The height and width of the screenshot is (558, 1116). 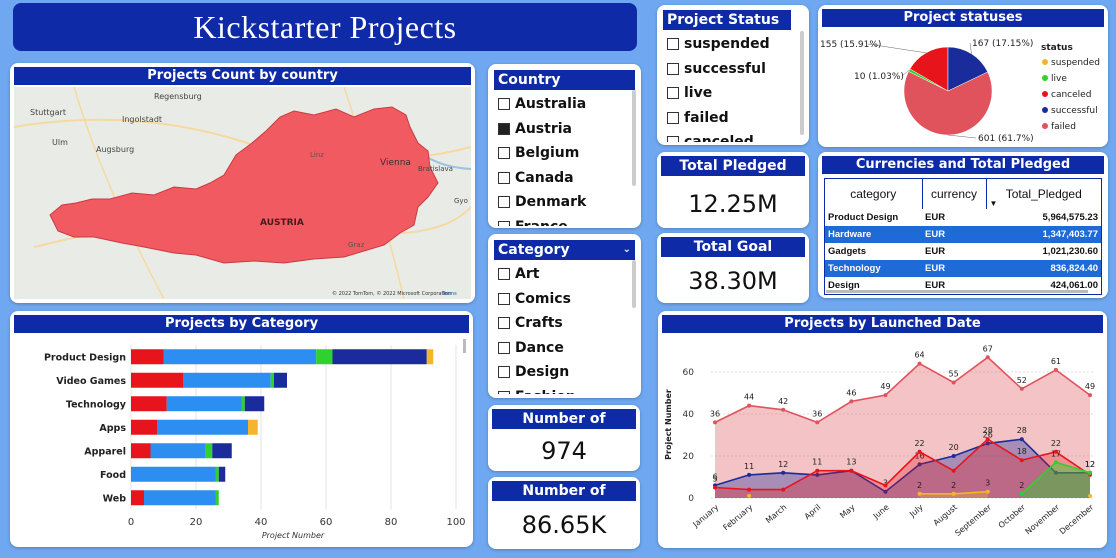 I want to click on cell-currency: EUR, so click(x=935, y=217).